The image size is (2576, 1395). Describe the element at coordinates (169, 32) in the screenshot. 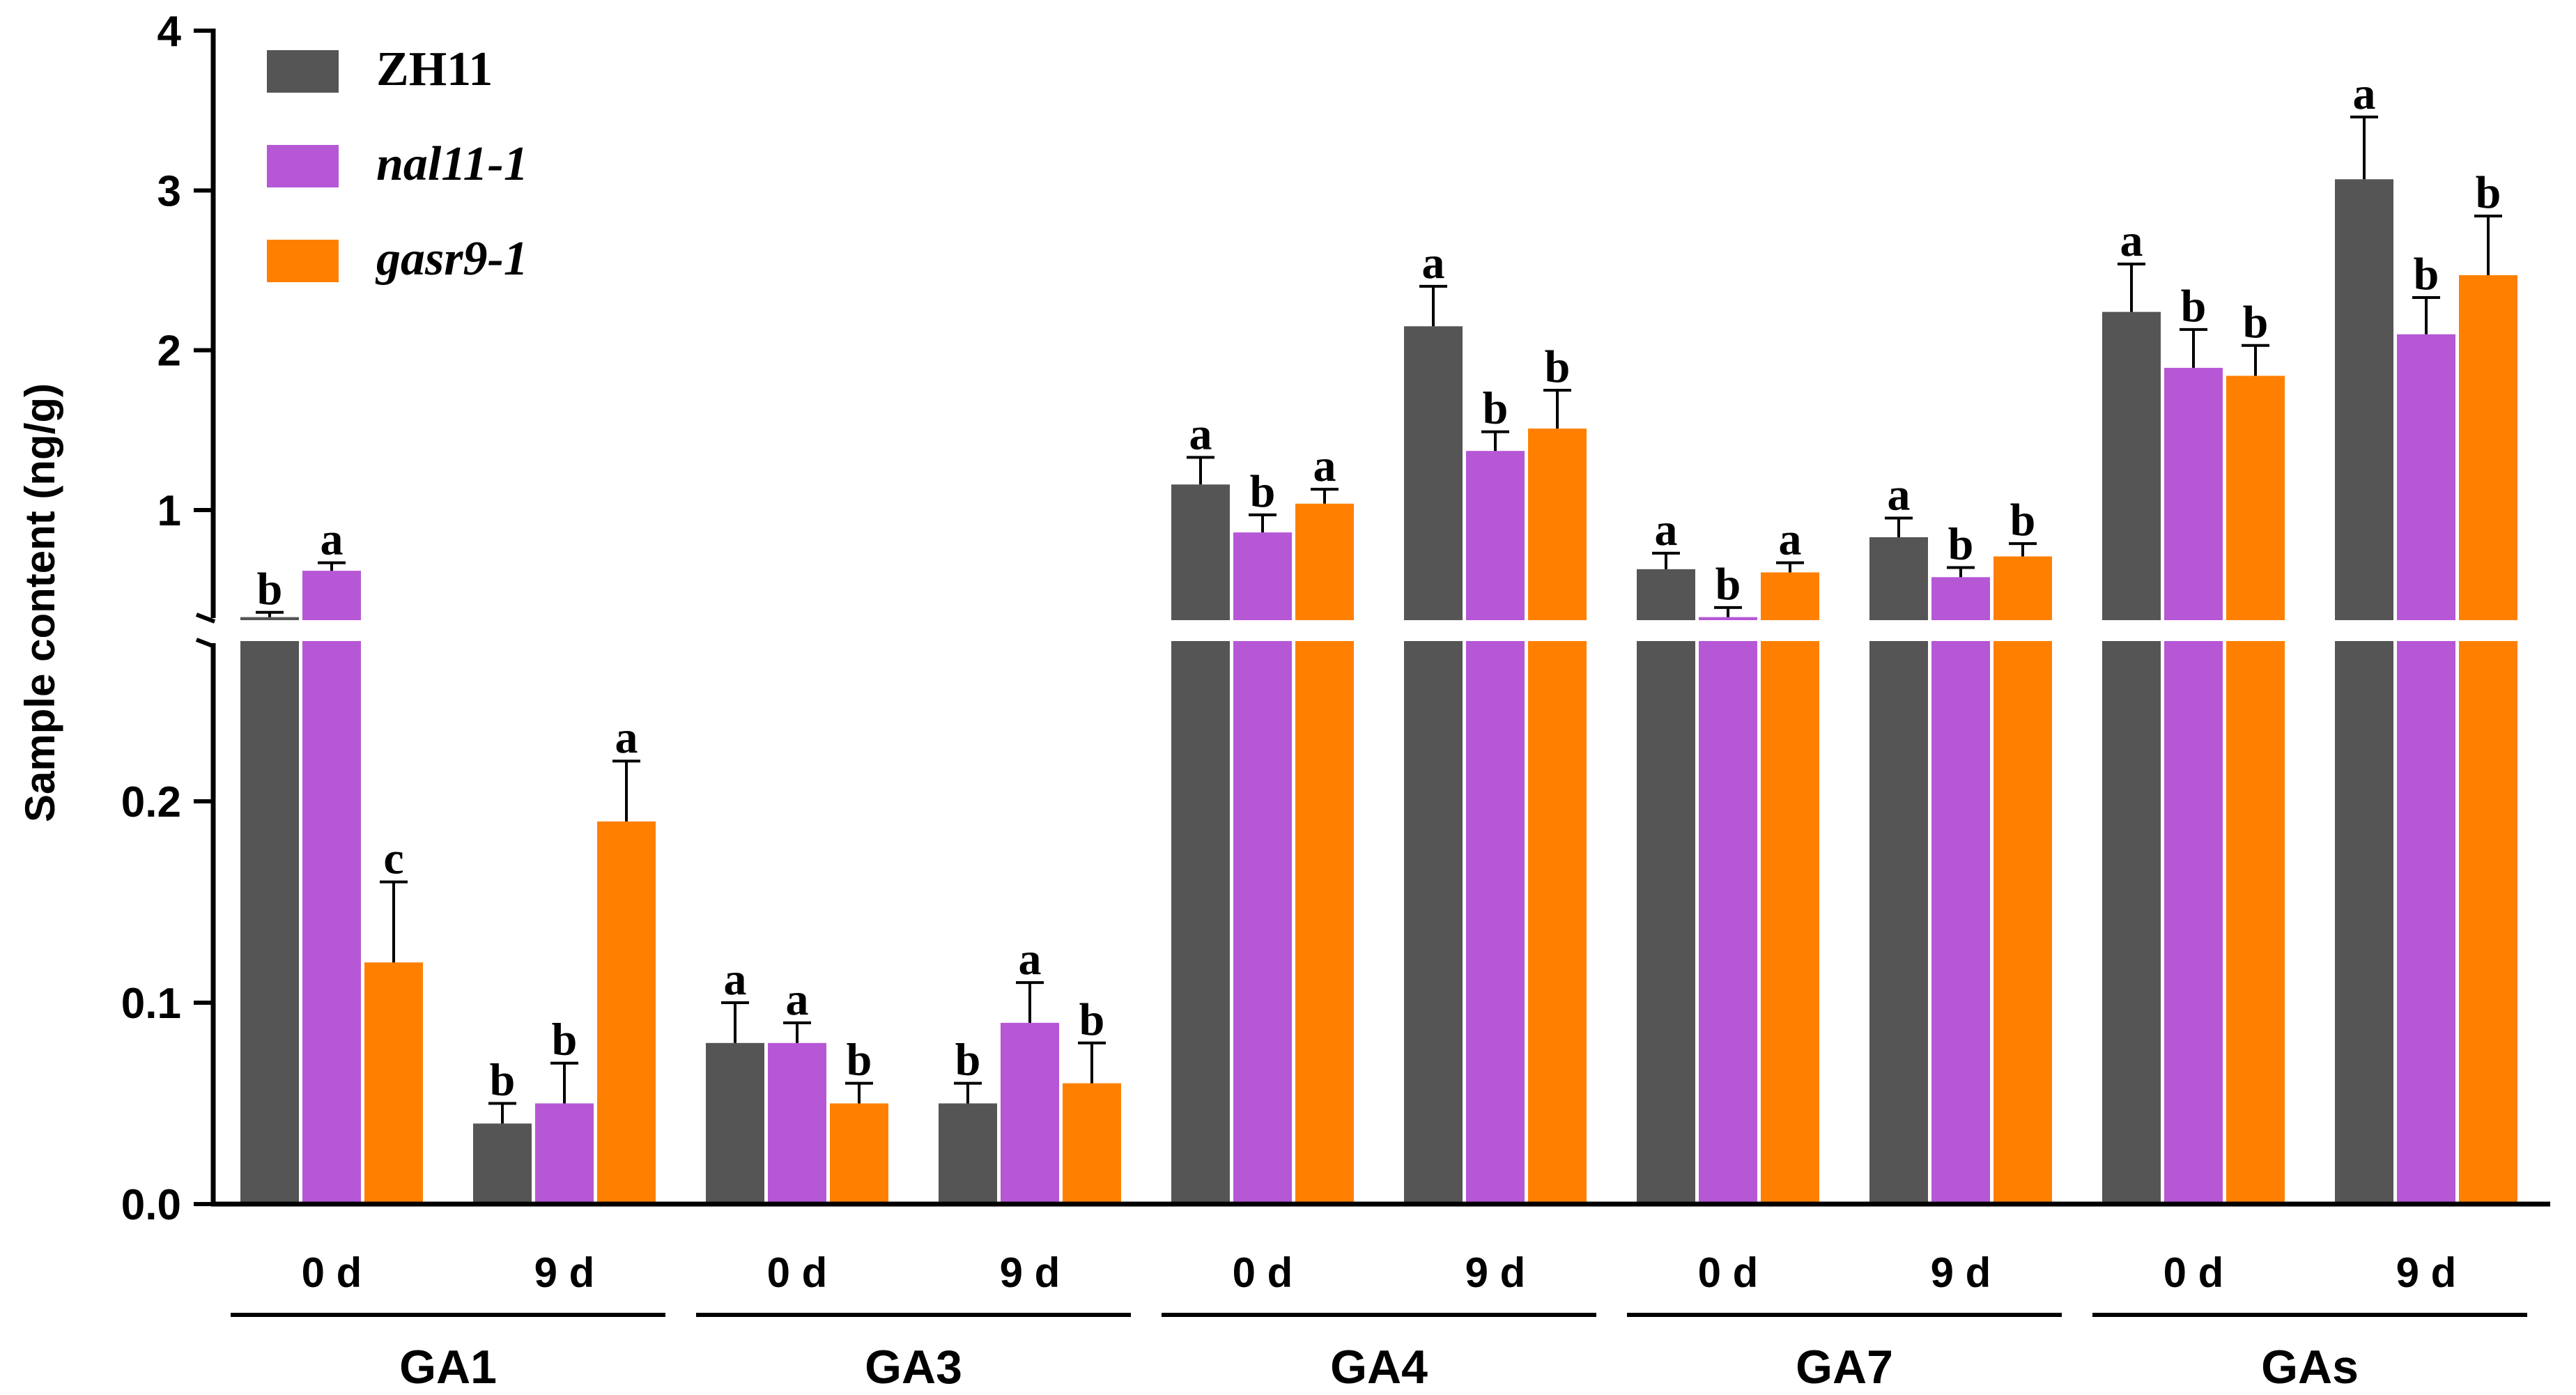

I see `y-tick-label: 4` at that location.